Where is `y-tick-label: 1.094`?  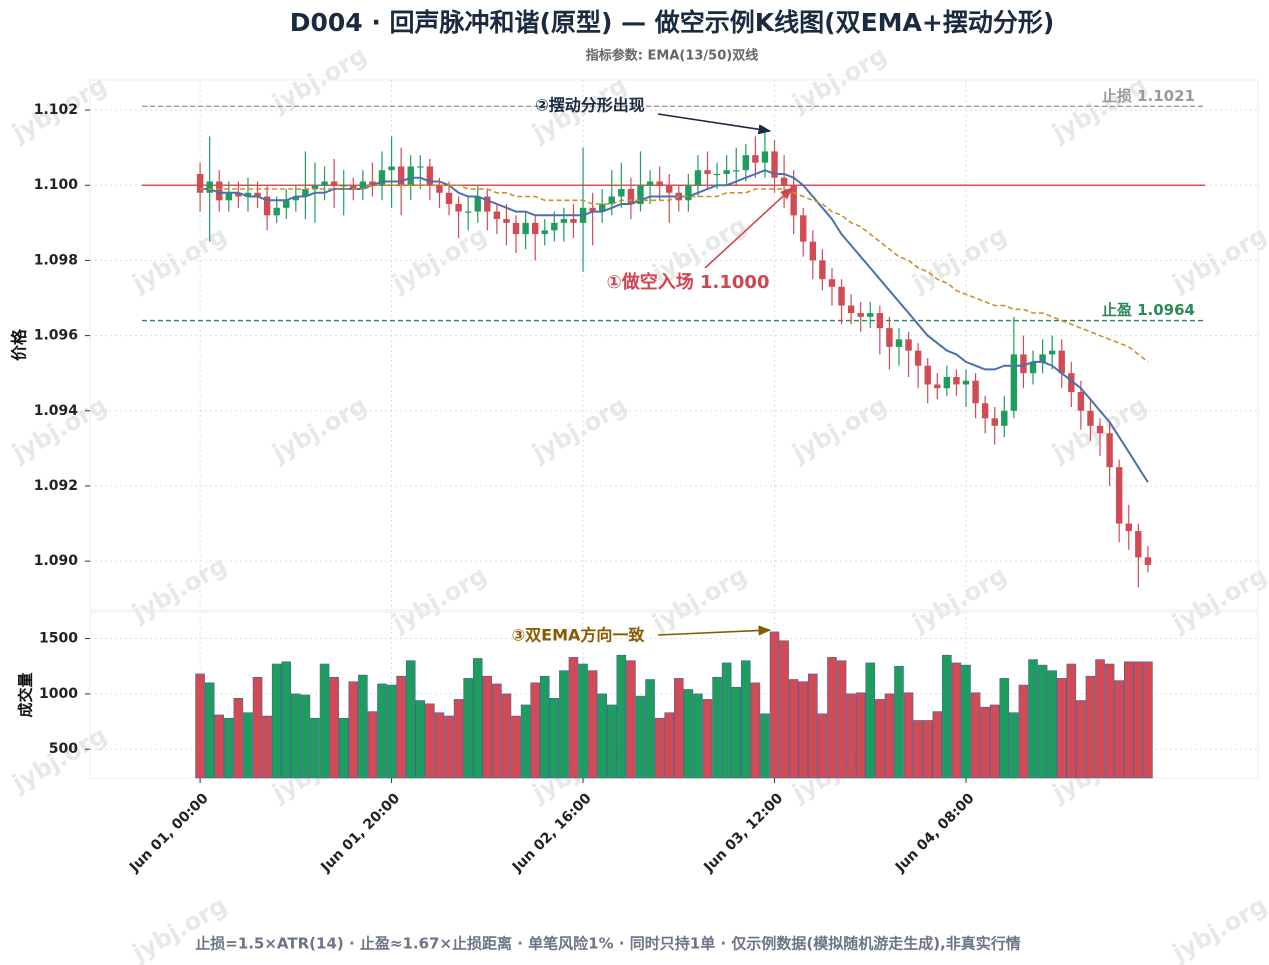
y-tick-label: 1.094 is located at coordinates (56, 411).